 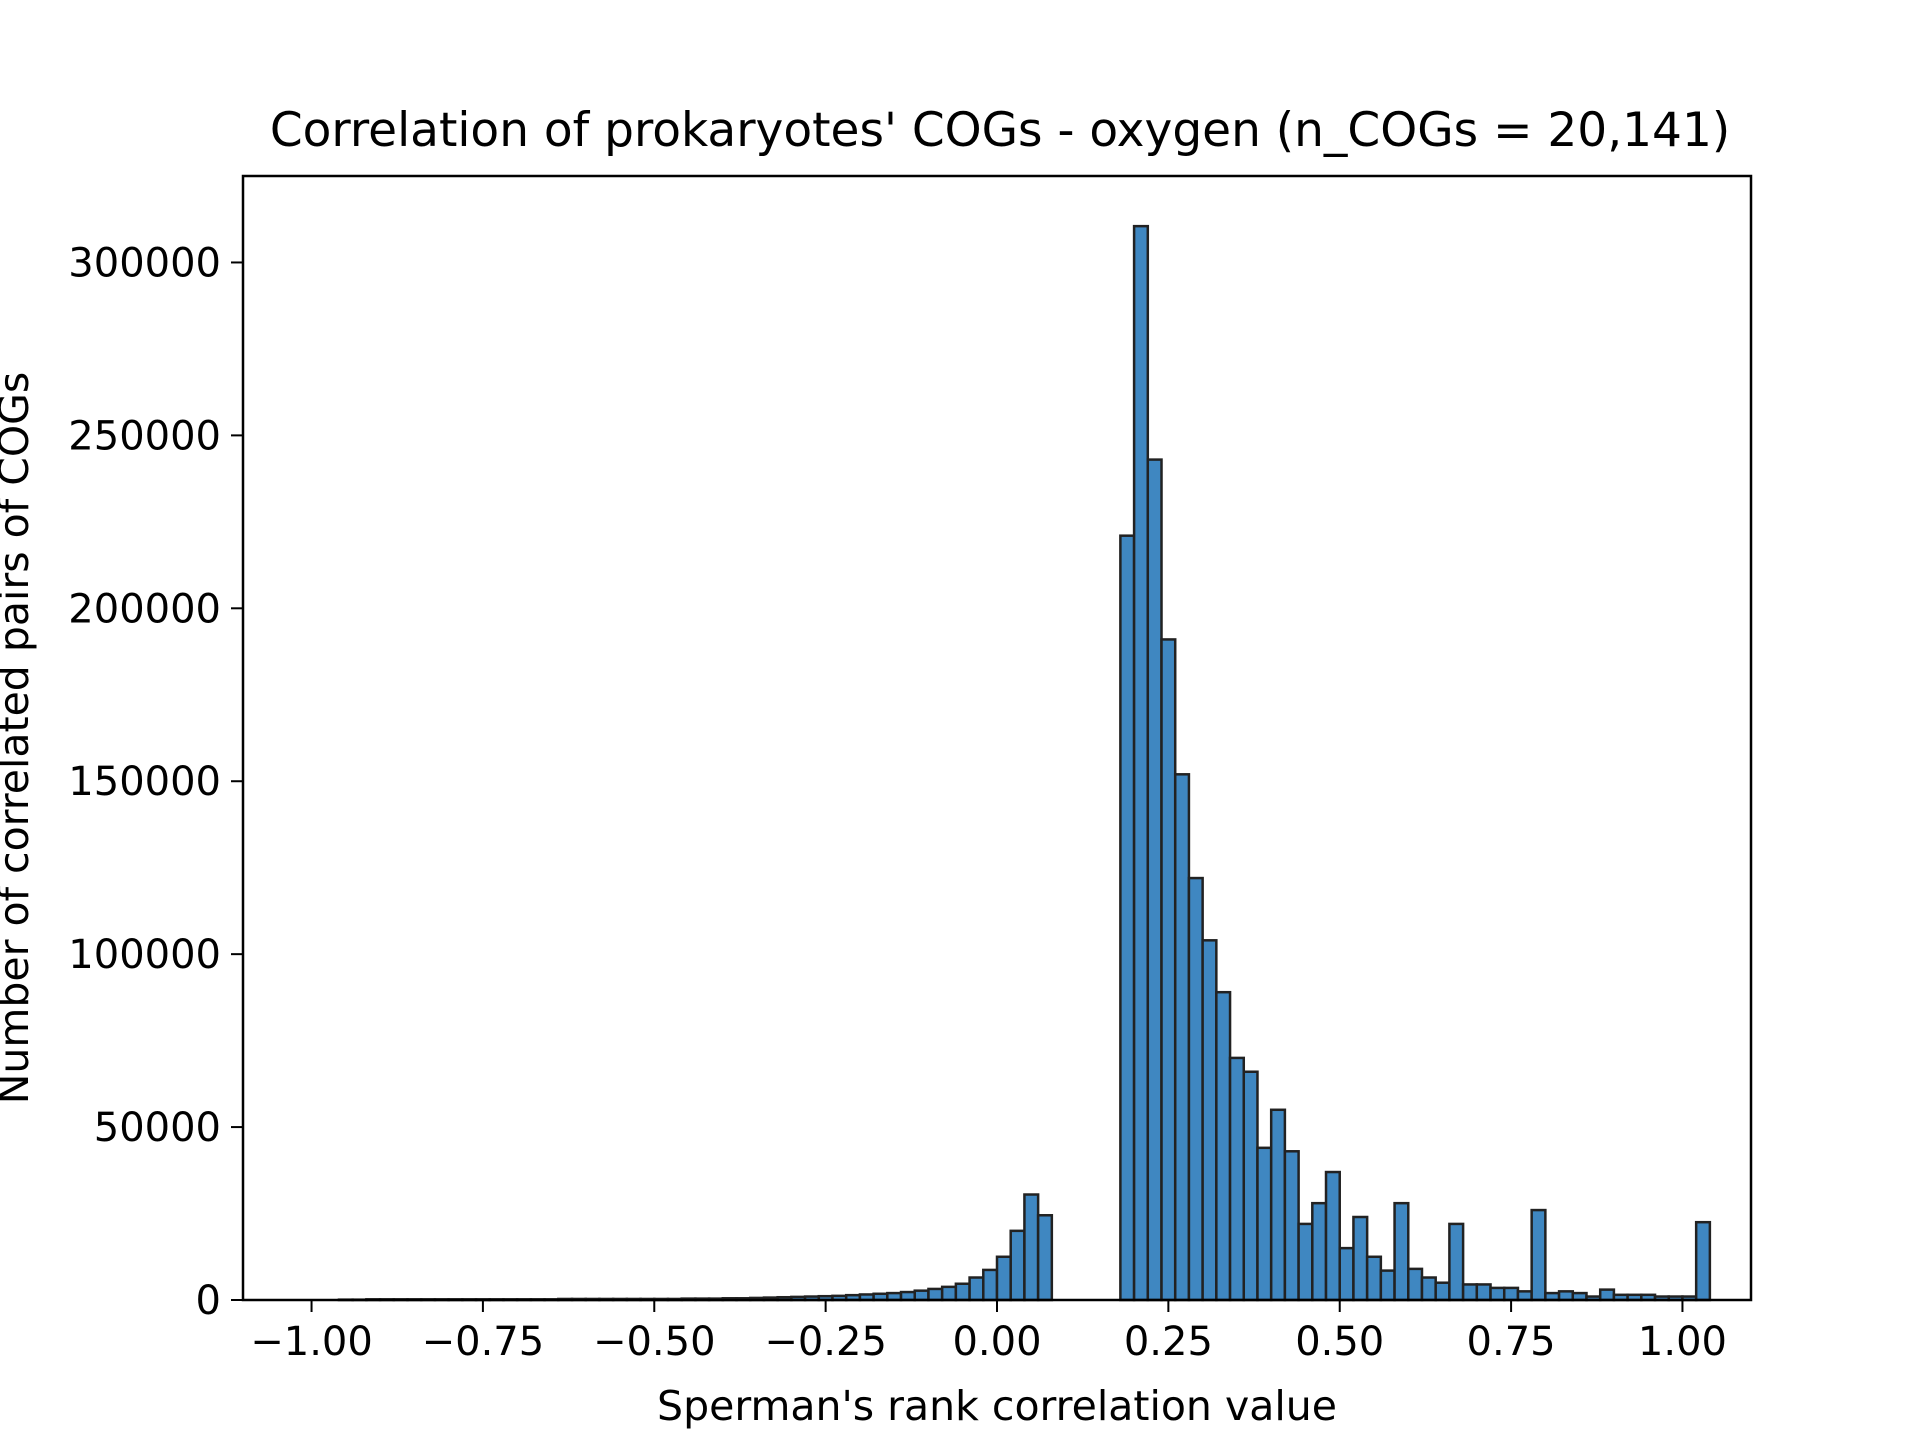 What do you see at coordinates (144, 955) in the screenshot?
I see `y-tick-label: 100000` at bounding box center [144, 955].